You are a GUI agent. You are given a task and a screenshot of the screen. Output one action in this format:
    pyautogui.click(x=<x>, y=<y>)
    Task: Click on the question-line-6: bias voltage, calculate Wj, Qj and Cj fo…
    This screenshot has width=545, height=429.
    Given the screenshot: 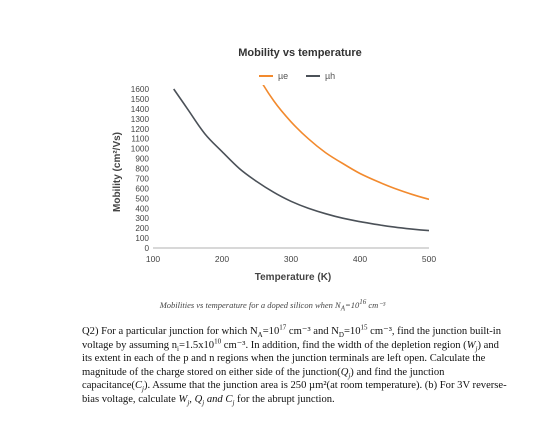 What is the action you would take?
    pyautogui.click(x=208, y=400)
    